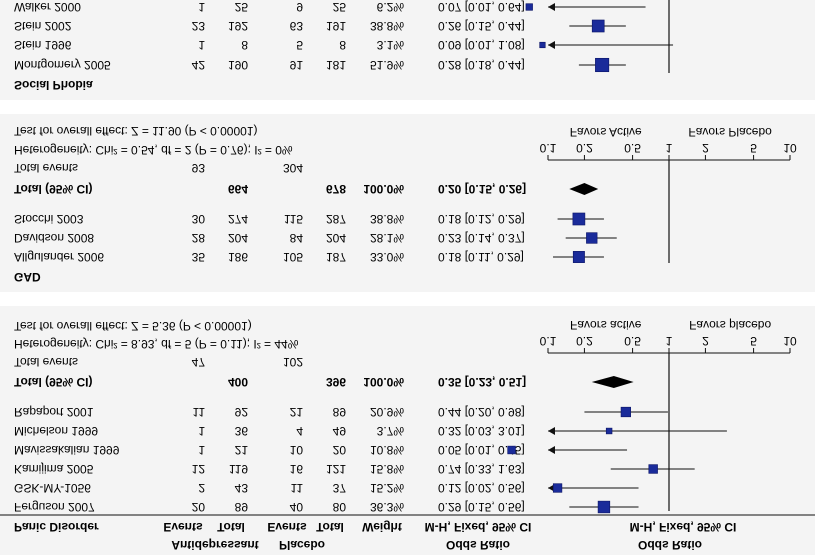 The image size is (815, 555). I want to click on total-active: 8, so click(244, 45).